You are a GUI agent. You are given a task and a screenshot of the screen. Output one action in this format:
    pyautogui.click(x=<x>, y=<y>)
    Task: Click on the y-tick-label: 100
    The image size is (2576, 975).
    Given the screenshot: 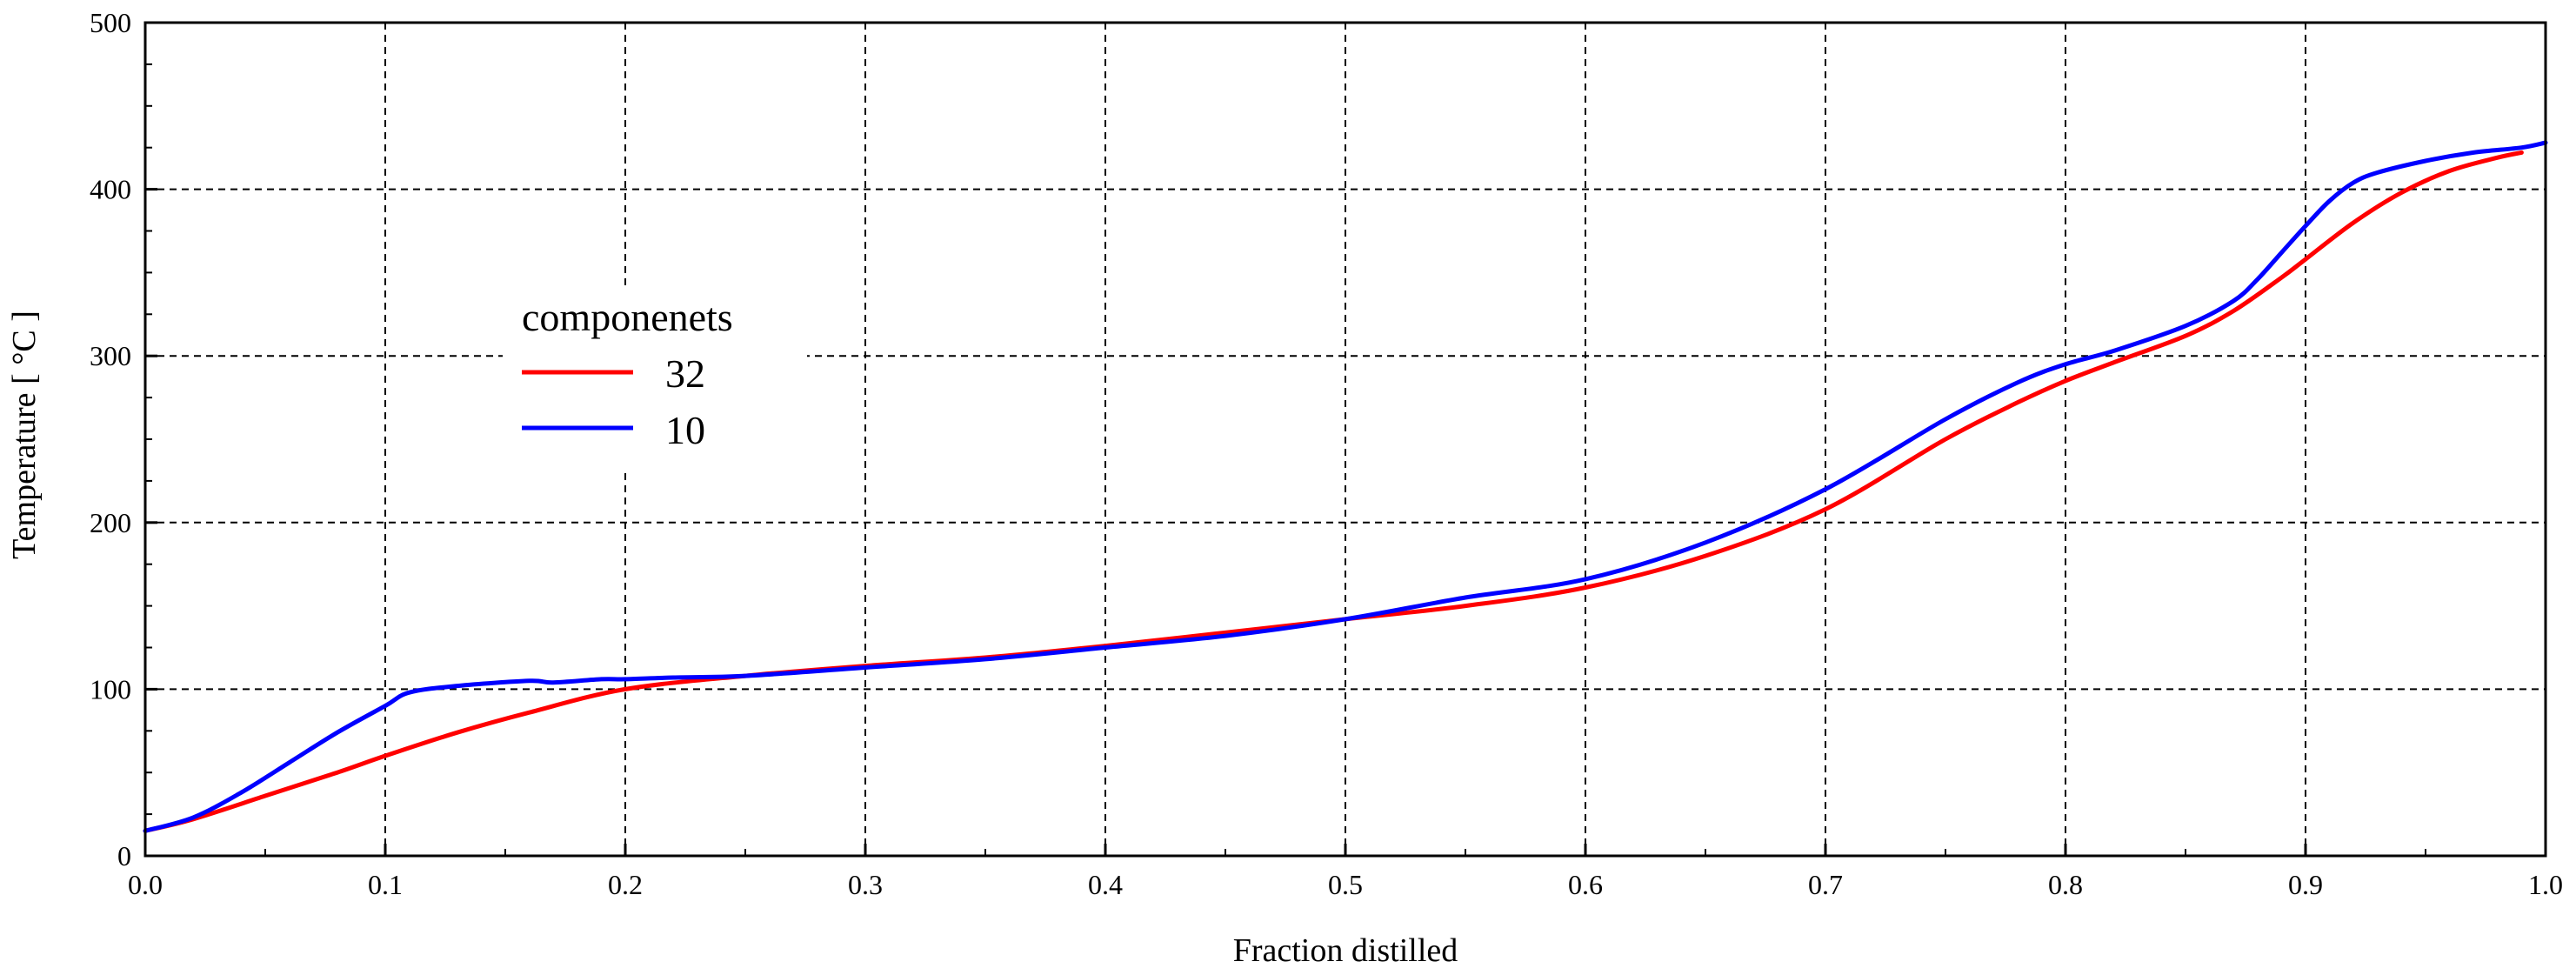 What is the action you would take?
    pyautogui.click(x=110, y=689)
    